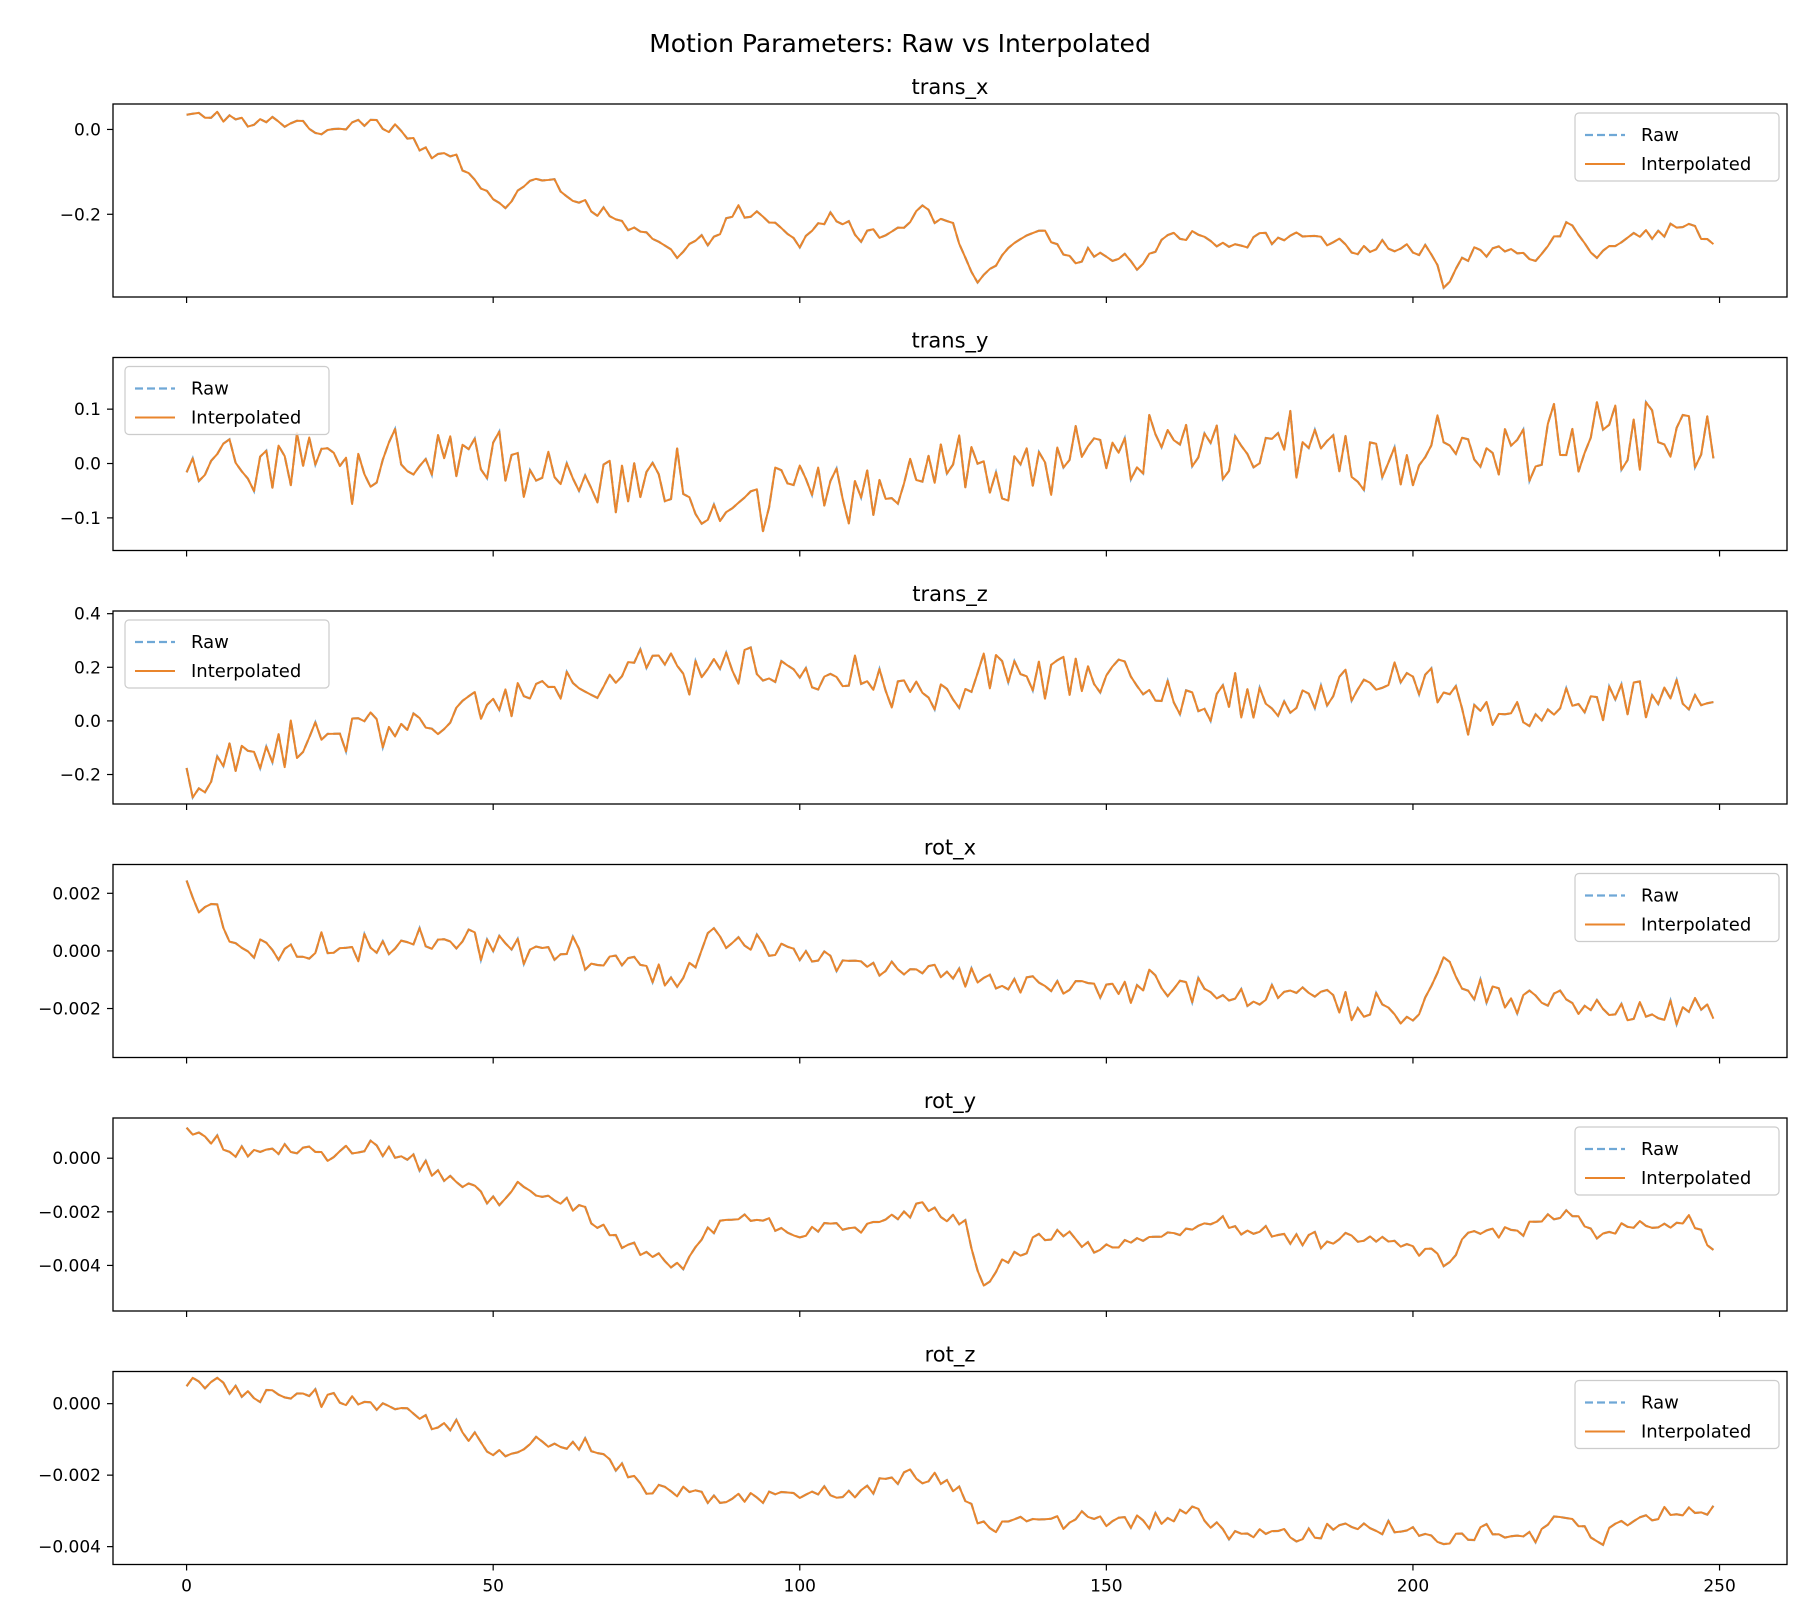 This screenshot has height=1620, width=1800. Describe the element at coordinates (950, 848) in the screenshot. I see `panel-title: rot_x` at that location.